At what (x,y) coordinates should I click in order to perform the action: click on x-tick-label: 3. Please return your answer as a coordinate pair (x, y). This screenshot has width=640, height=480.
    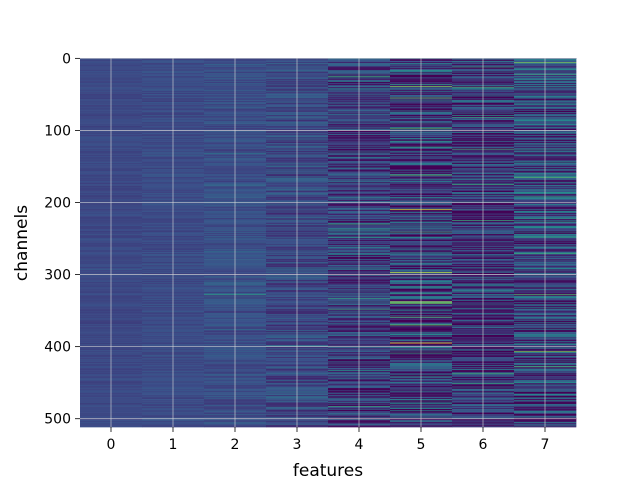
    Looking at the image, I should click on (297, 445).